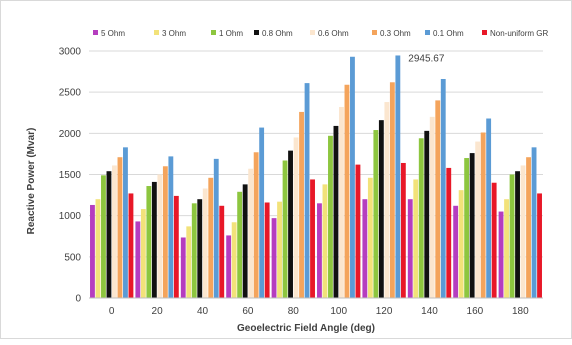  What do you see at coordinates (70, 52) in the screenshot?
I see `y-tick-label: 3000` at bounding box center [70, 52].